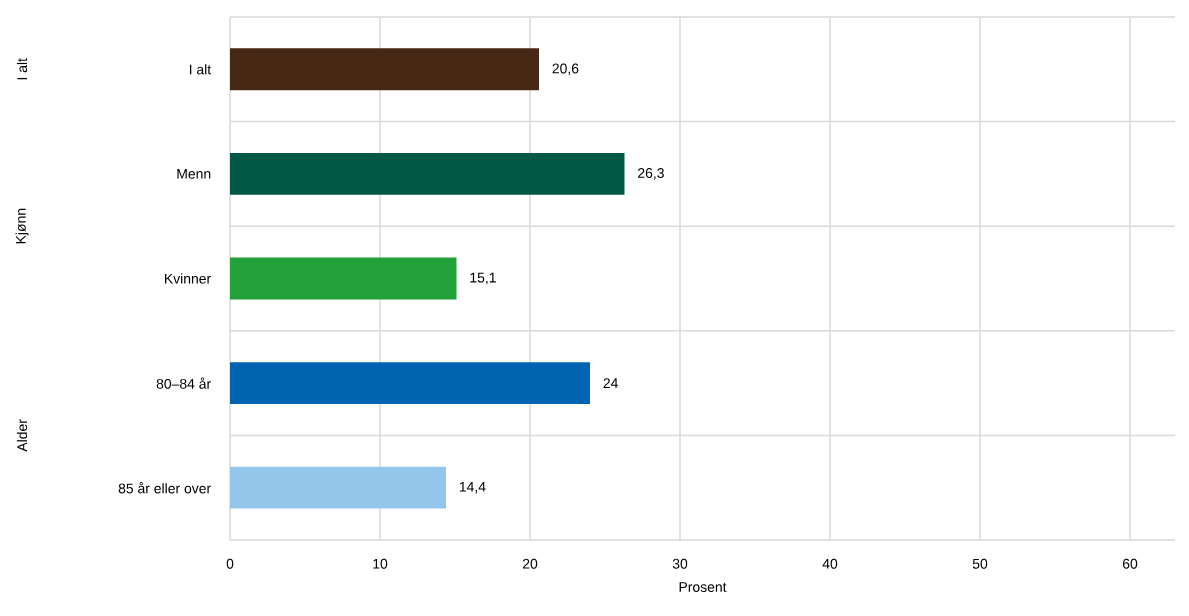  Describe the element at coordinates (188, 278) in the screenshot. I see `y-tick-label: Kvinner` at that location.